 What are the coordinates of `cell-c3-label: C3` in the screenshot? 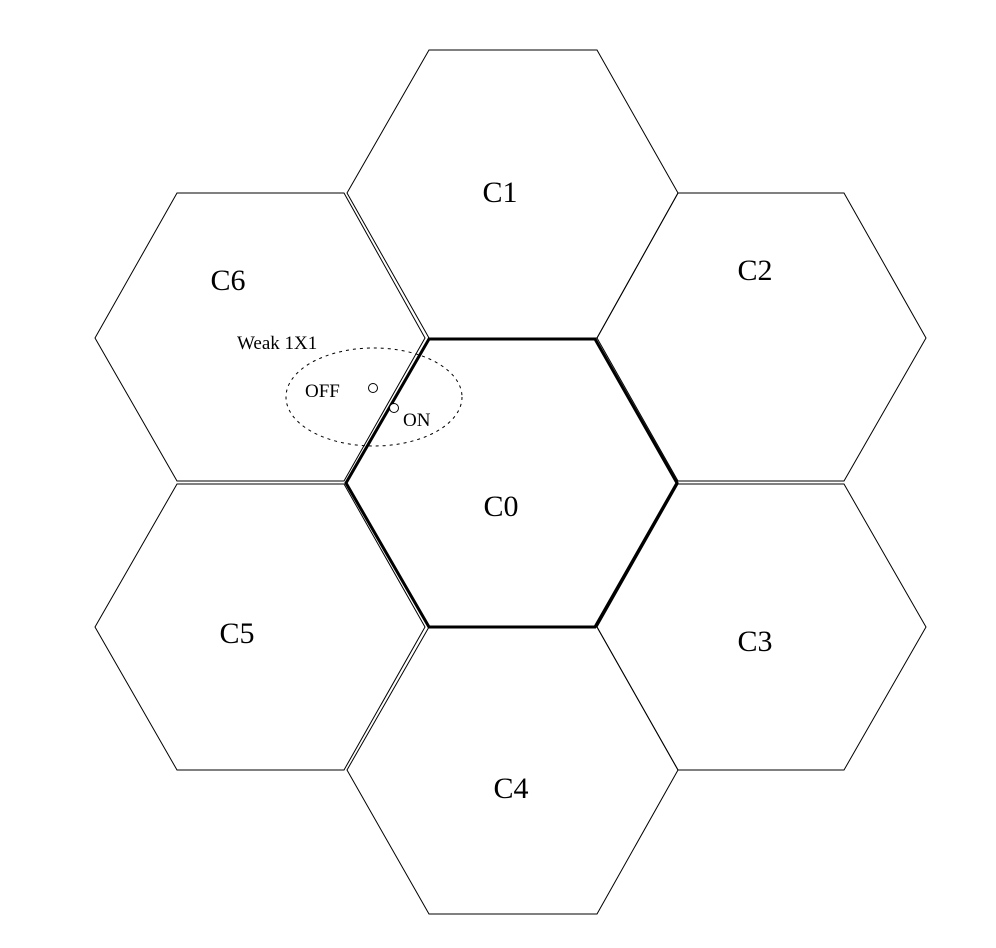 It's located at (754, 641).